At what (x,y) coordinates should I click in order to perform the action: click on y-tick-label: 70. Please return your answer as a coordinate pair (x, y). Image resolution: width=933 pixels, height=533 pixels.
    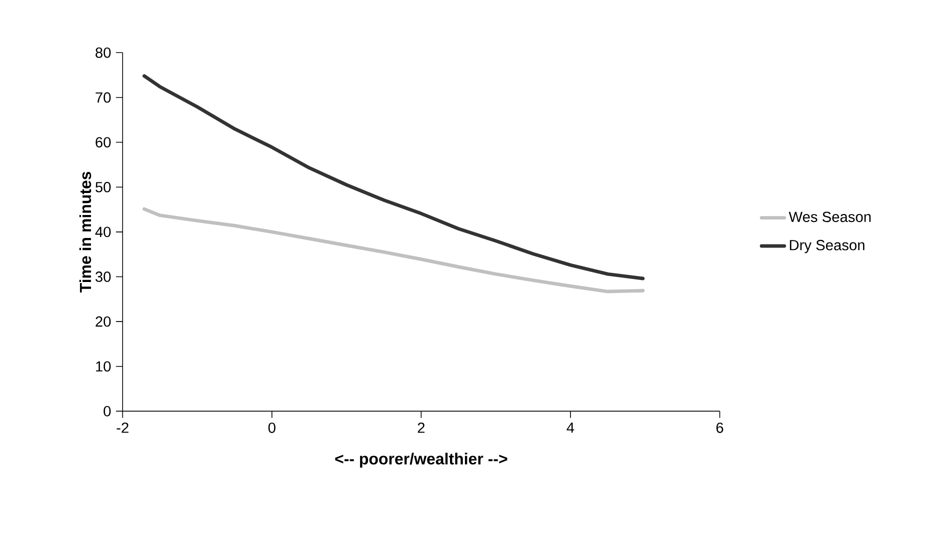
    Looking at the image, I should click on (103, 97).